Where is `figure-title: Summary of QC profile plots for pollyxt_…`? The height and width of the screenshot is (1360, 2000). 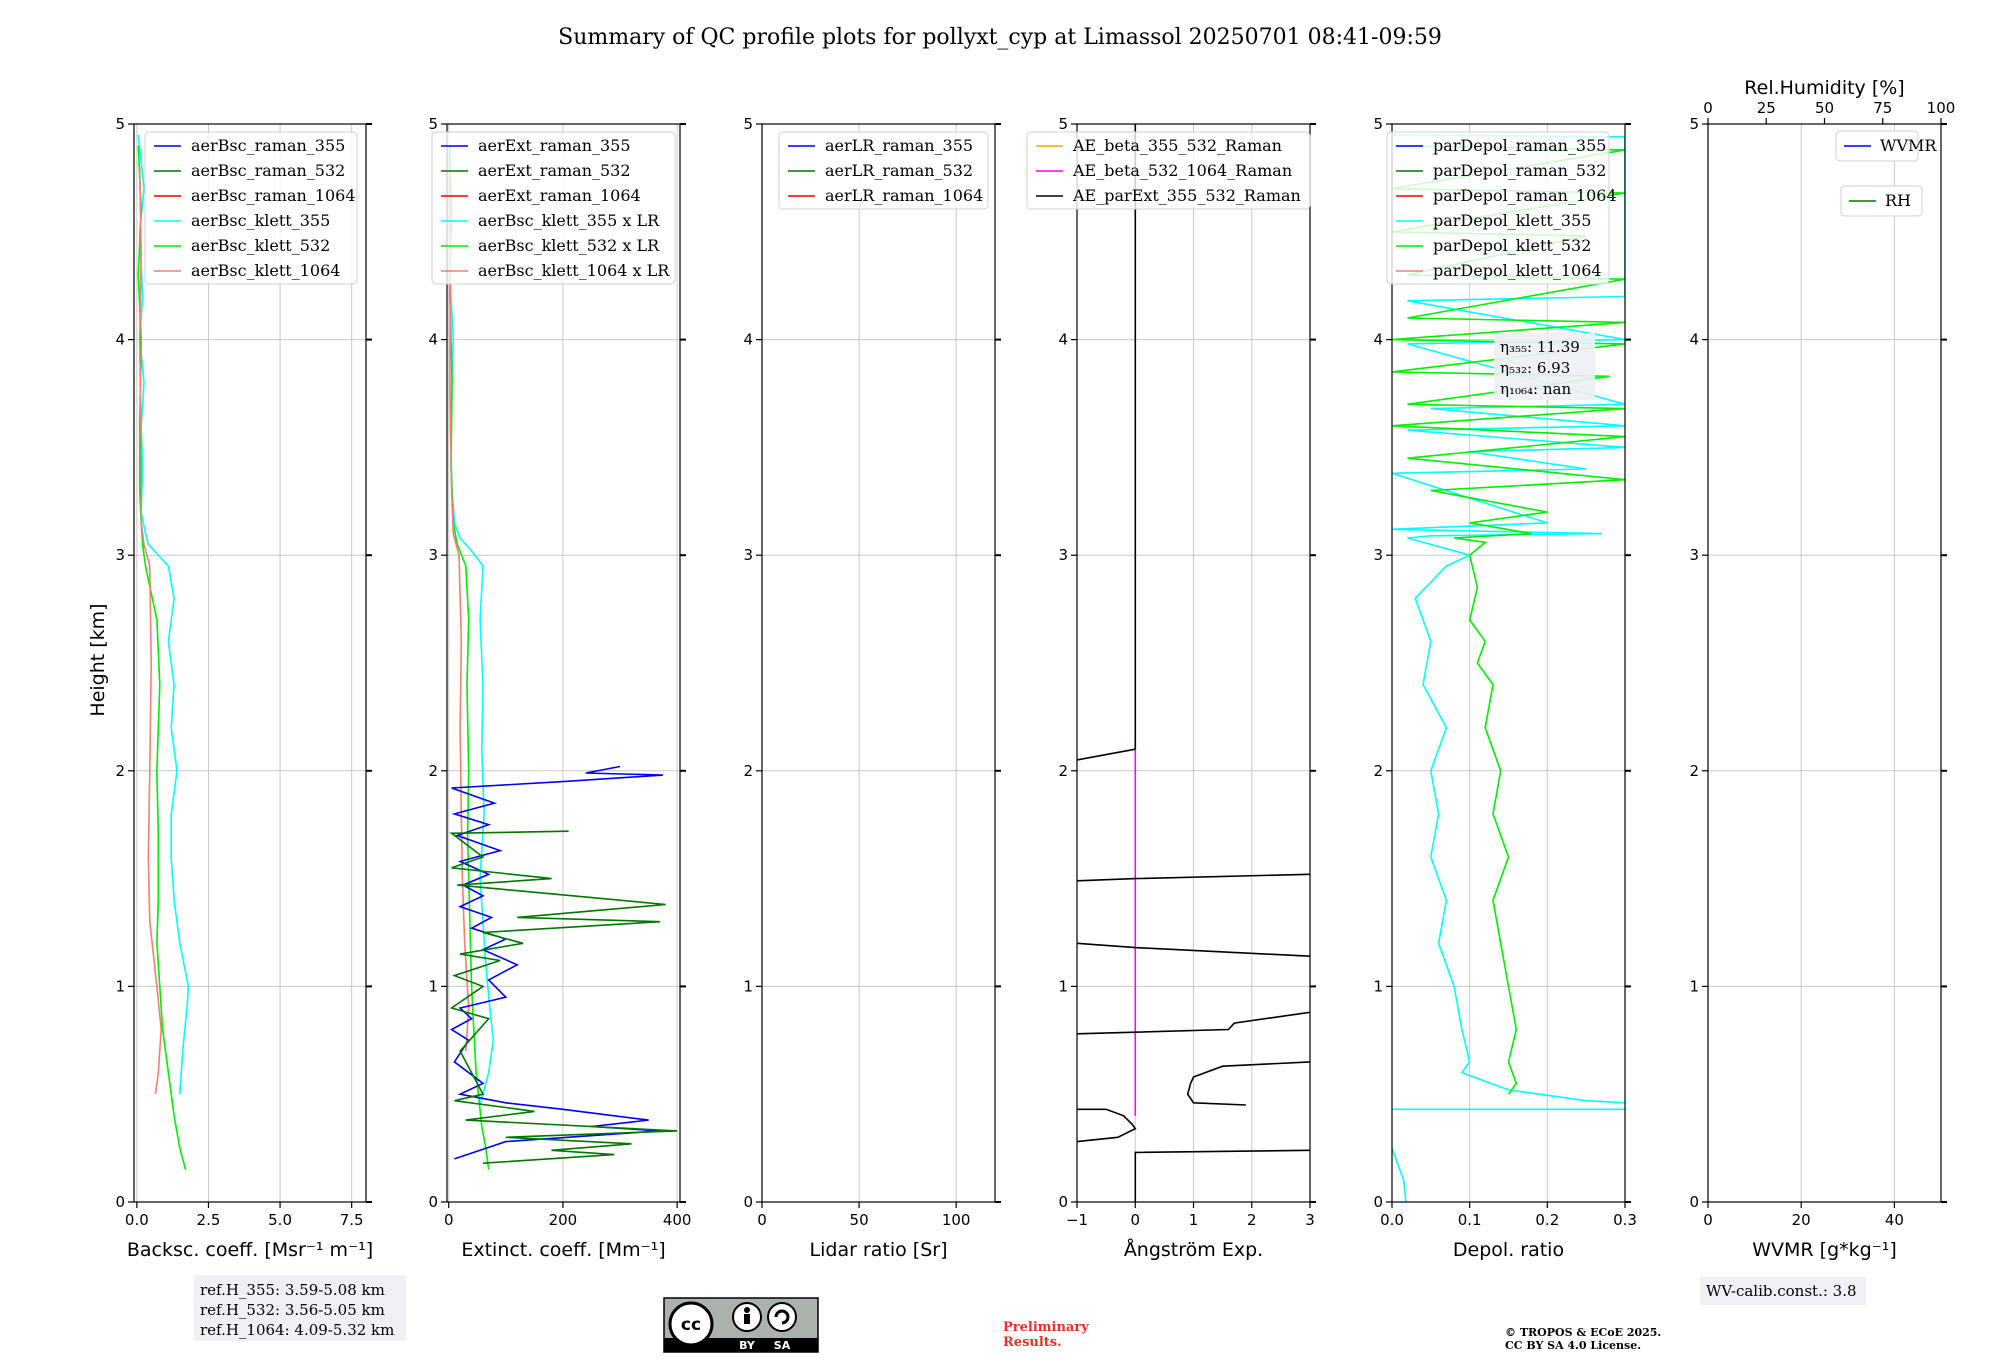 figure-title: Summary of QC profile plots for pollyxt_… is located at coordinates (1000, 37).